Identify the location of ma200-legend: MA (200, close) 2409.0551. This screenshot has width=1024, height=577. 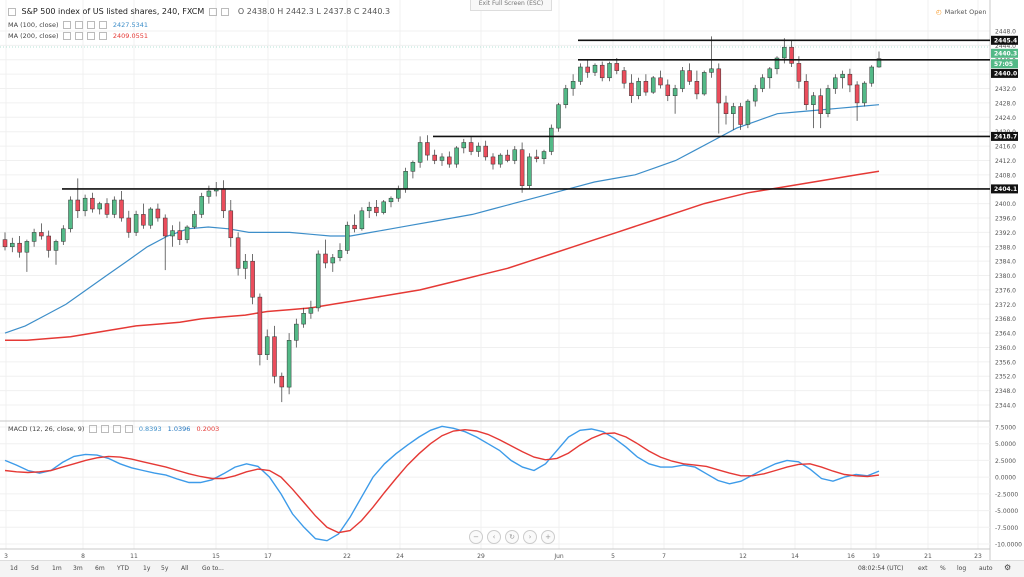
(78, 36).